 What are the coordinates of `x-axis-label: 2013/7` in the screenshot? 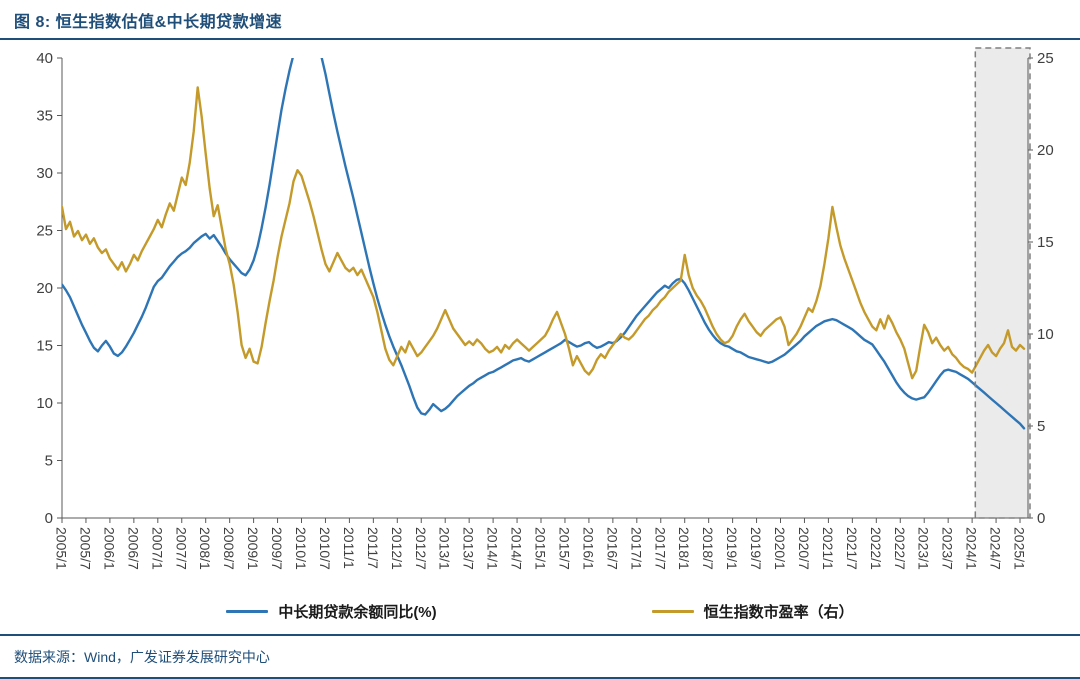 It's located at (469, 548).